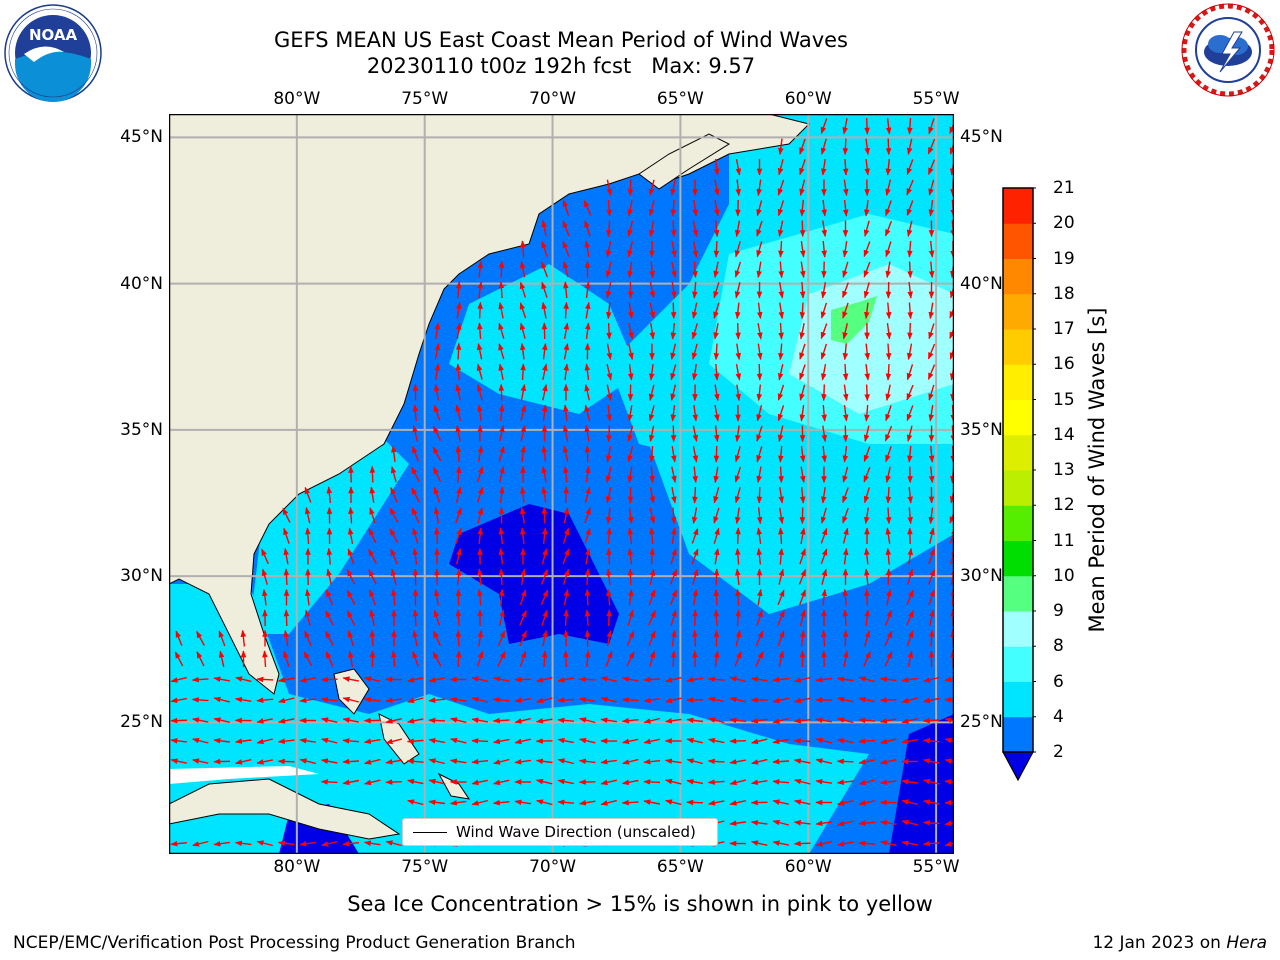 Image resolution: width=1280 pixels, height=960 pixels. Describe the element at coordinates (285, 809) in the screenshot. I see `land-cuba` at that location.